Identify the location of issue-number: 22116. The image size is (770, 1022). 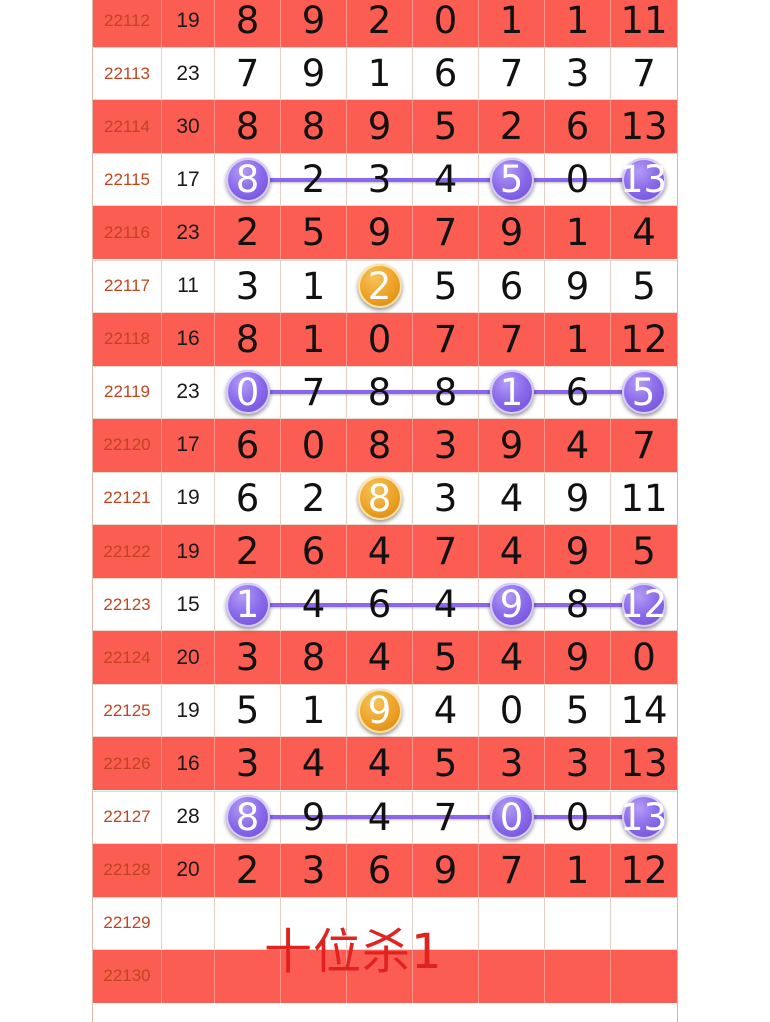
(126, 232).